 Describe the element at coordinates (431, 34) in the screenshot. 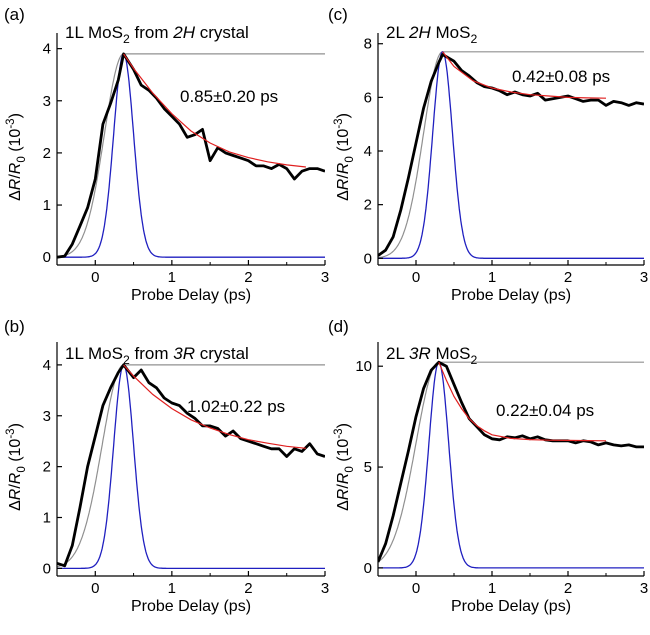

I see `panel-title: 2L 2H MoS2` at that location.